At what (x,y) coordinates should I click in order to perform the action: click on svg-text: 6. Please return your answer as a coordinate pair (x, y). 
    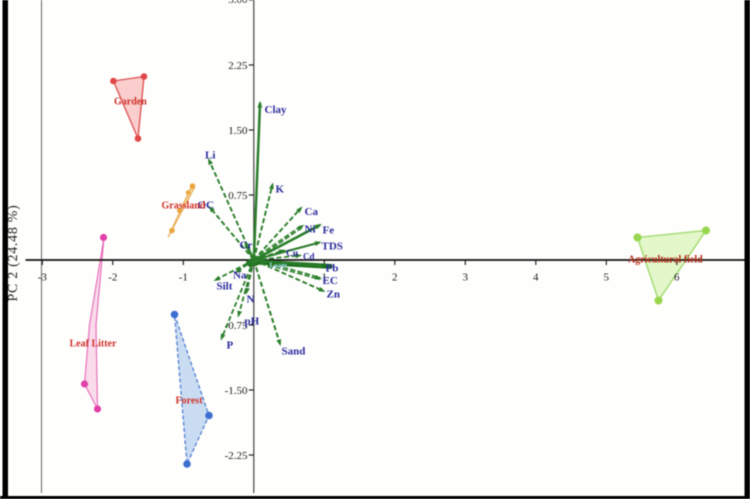
    Looking at the image, I should click on (677, 278).